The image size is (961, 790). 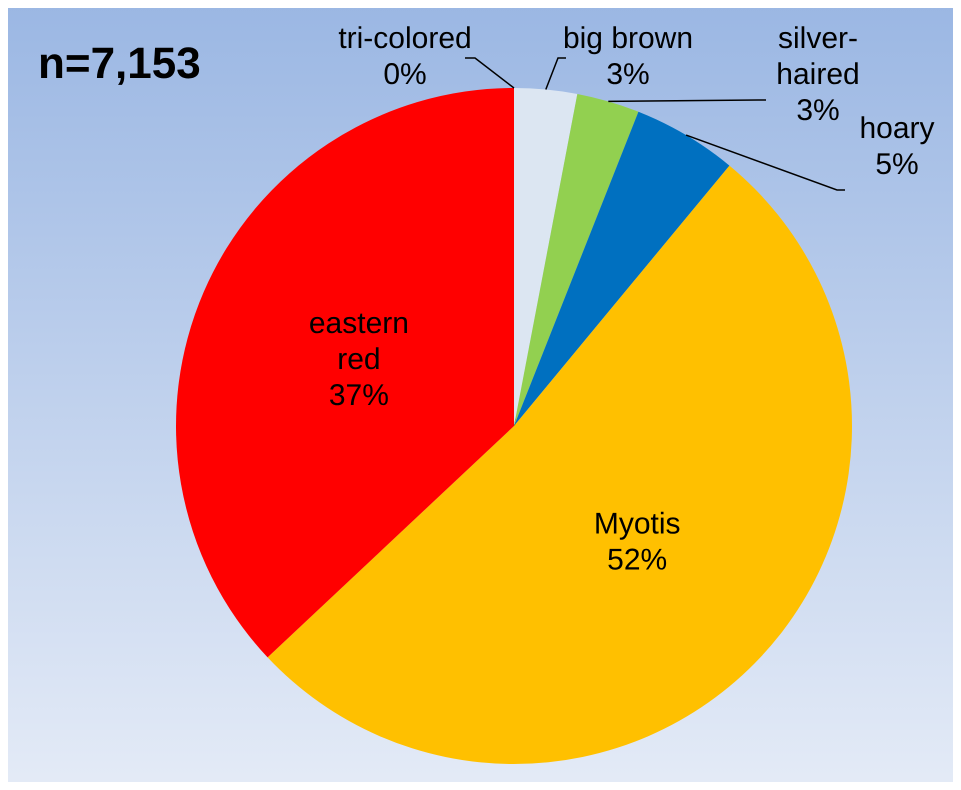 I want to click on data-label: 52%, so click(x=637, y=560).